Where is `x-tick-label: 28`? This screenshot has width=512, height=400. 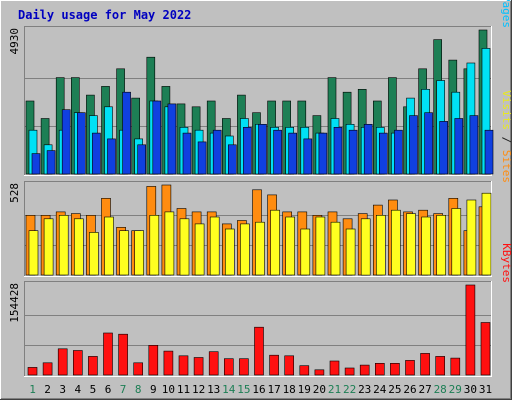 x-tick-label: 28 is located at coordinates (440, 389).